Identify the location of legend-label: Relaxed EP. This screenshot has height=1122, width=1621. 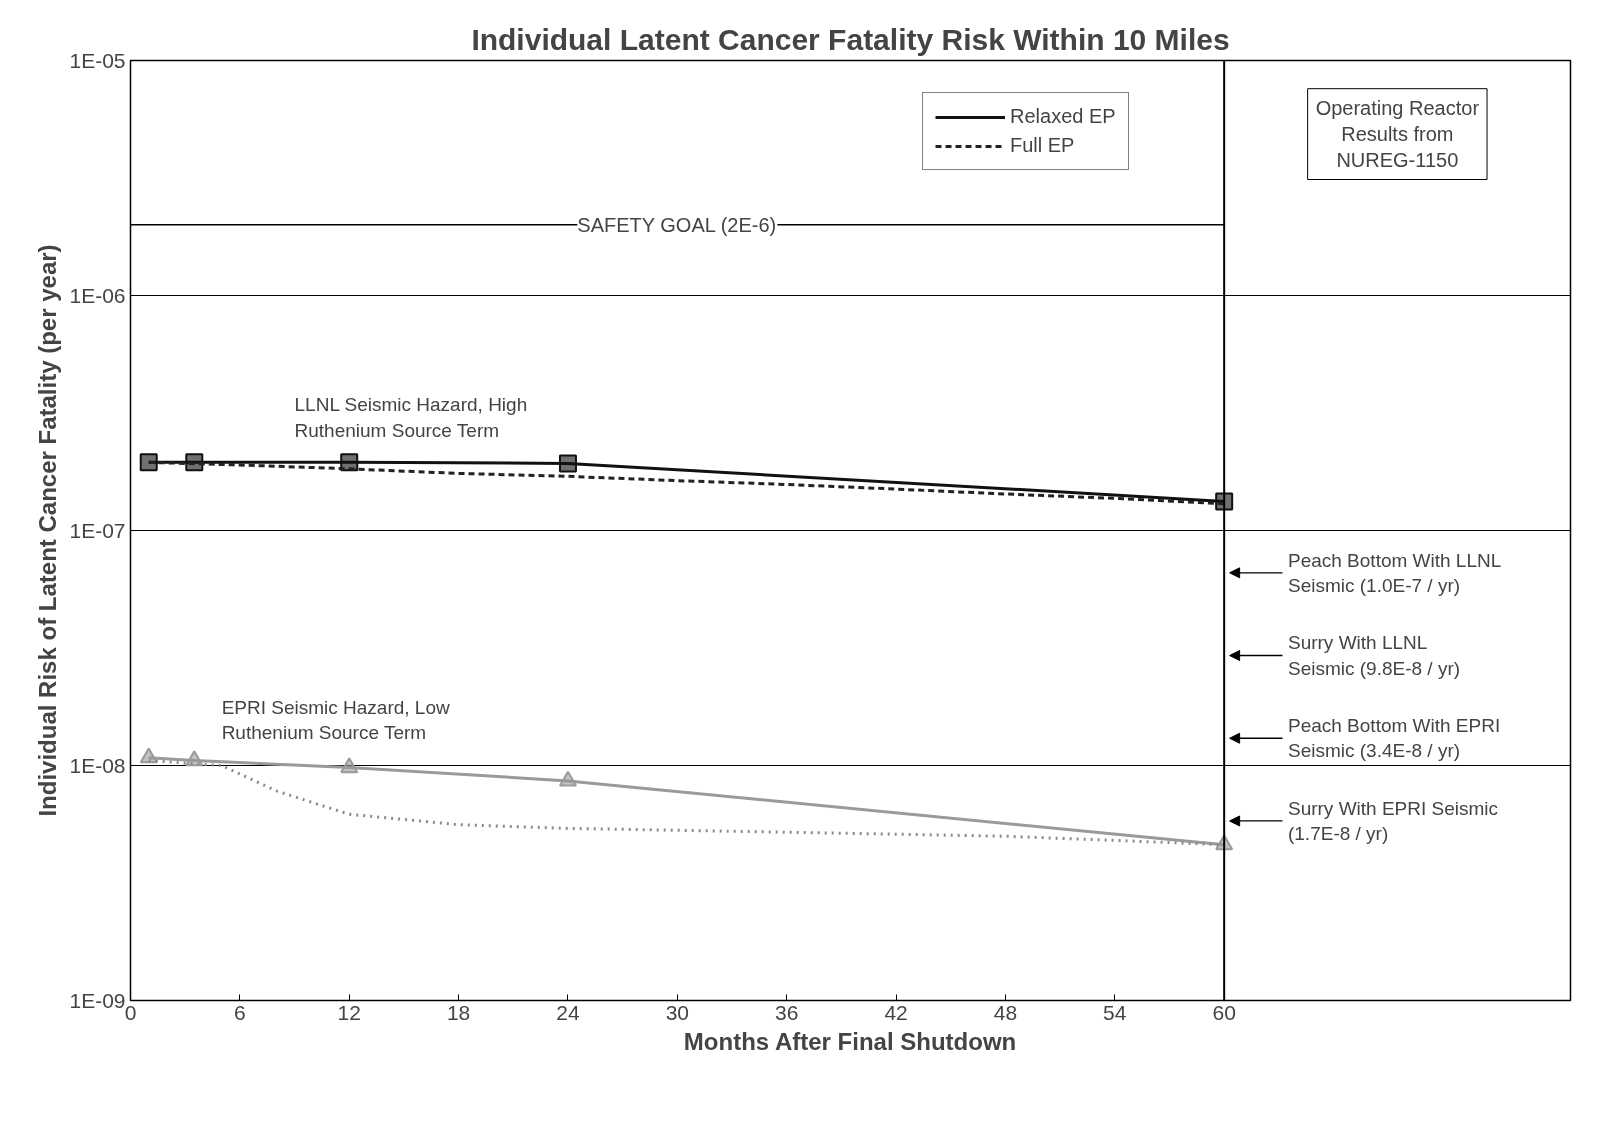
(1063, 116).